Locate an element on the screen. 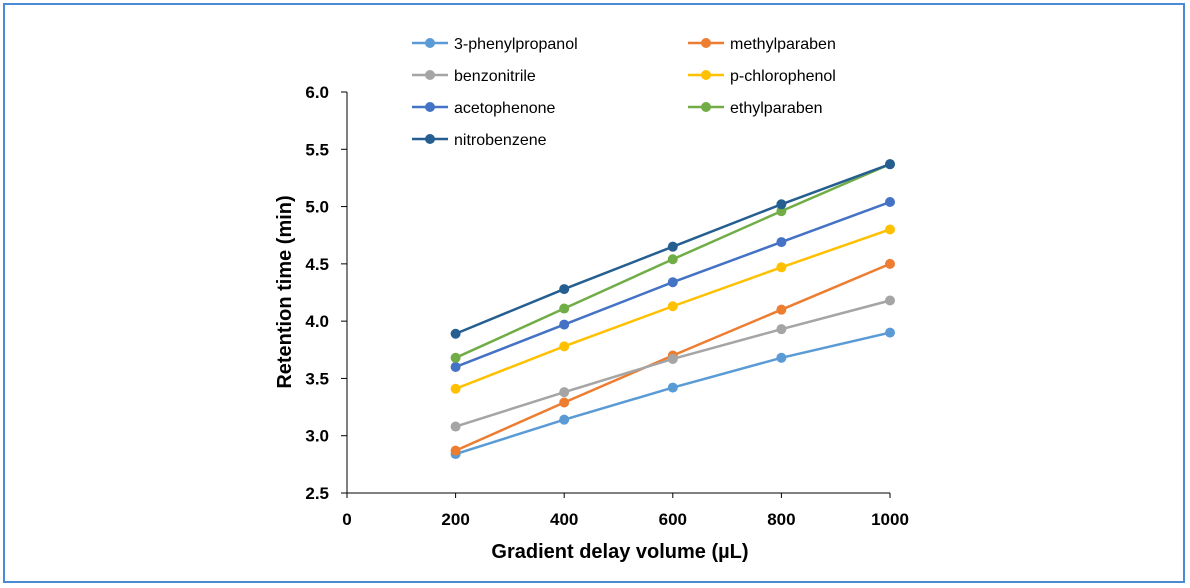 The width and height of the screenshot is (1190, 588). y-tick-label: 5.0 is located at coordinates (317, 207).